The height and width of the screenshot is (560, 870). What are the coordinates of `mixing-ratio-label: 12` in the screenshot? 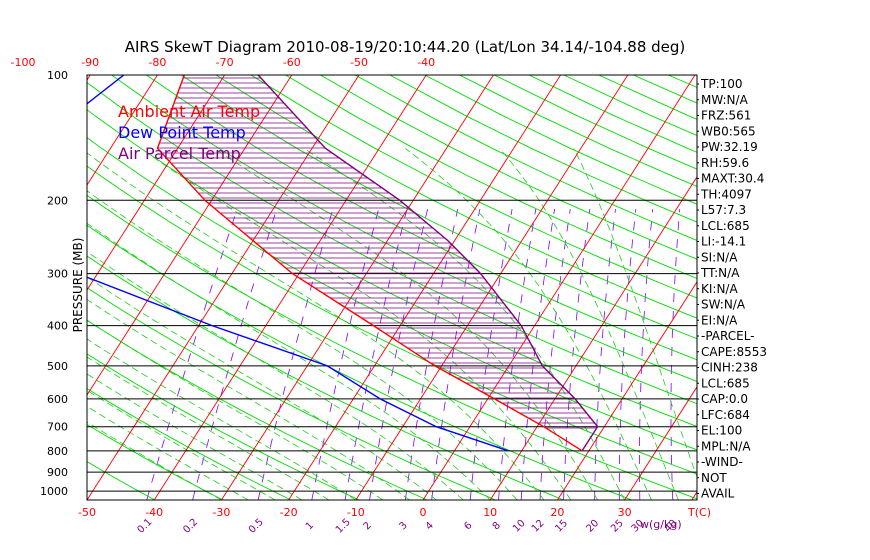 It's located at (538, 526).